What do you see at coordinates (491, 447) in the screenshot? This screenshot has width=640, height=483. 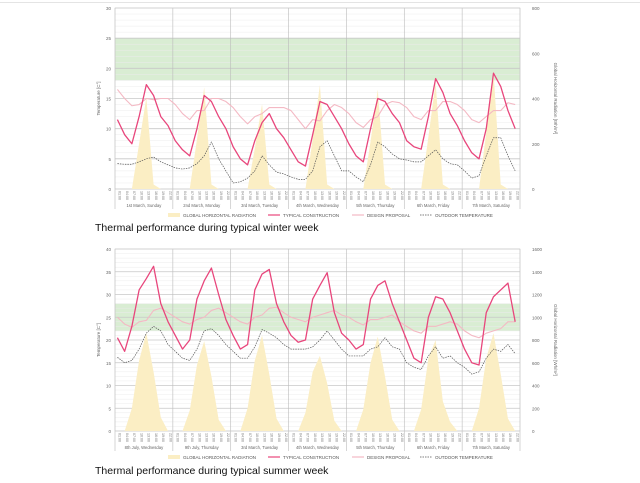 I see `day-label: 7th March, Saturday` at bounding box center [491, 447].